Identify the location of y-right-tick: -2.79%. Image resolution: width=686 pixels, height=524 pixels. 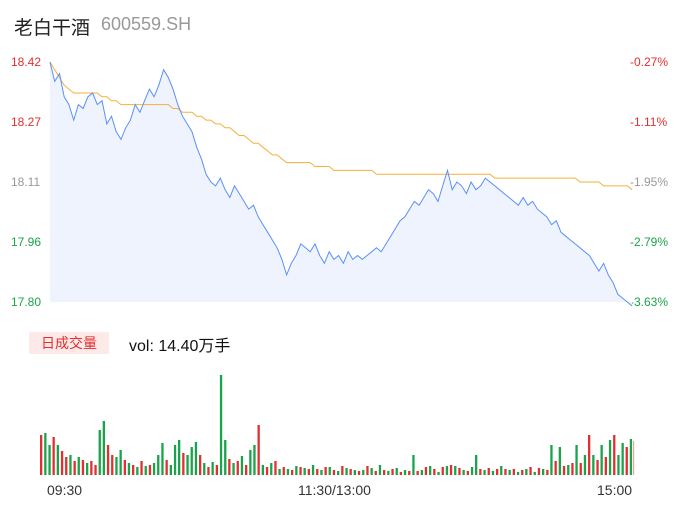
(649, 242).